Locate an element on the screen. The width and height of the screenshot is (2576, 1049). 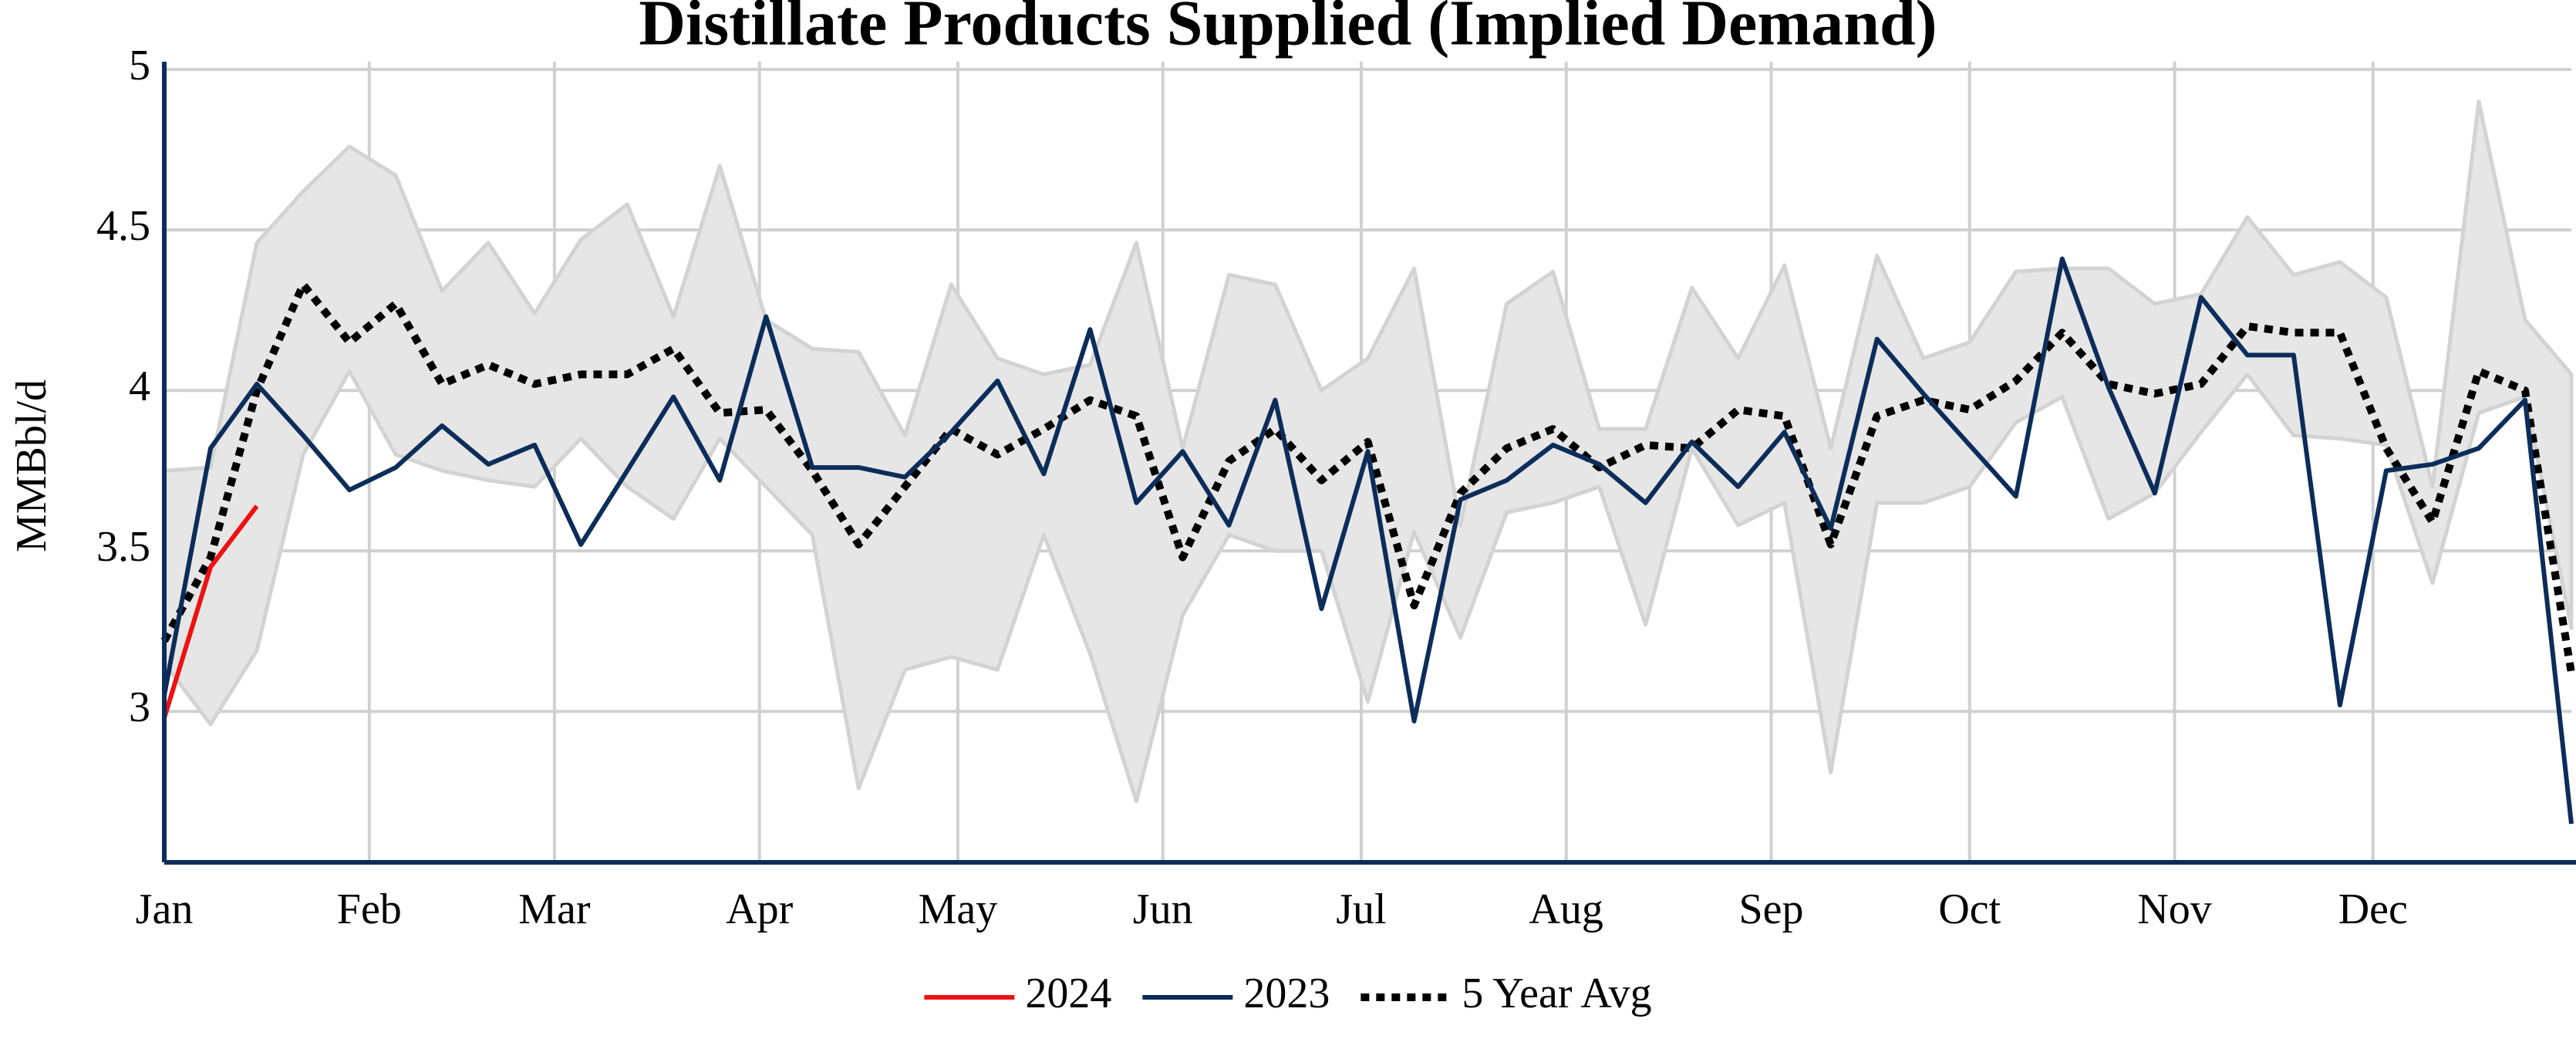
x-tick-label: Oct is located at coordinates (1969, 909).